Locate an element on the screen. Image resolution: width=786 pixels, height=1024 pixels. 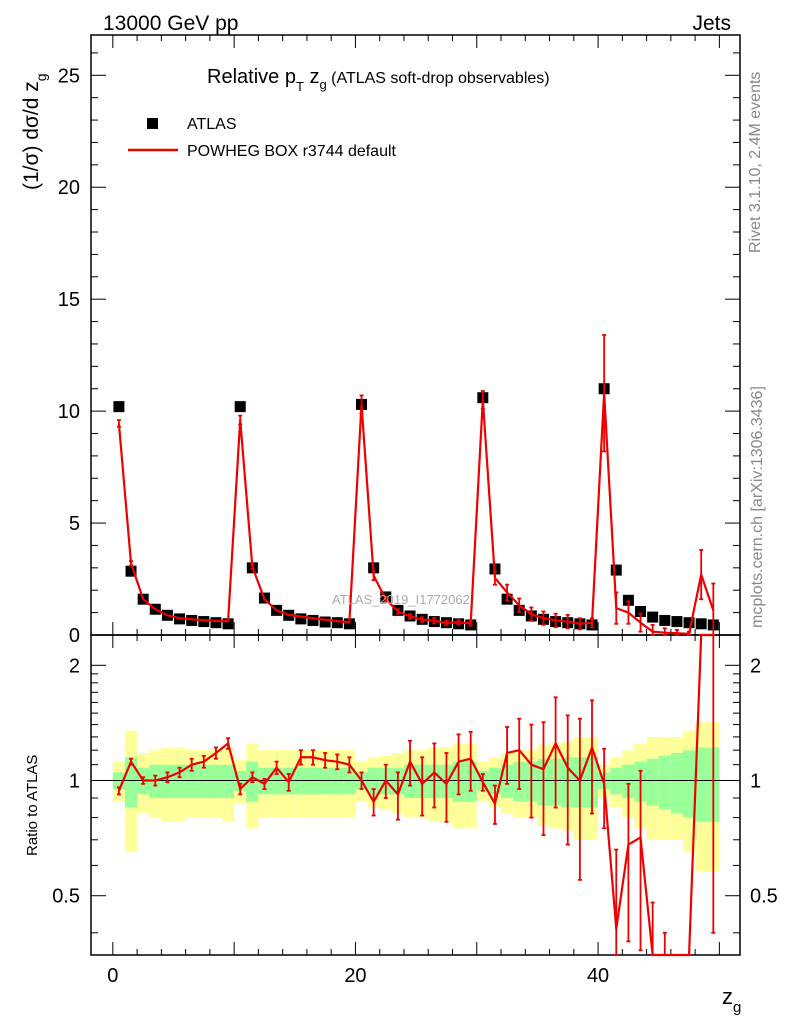
ratio-tick-label-right: 1 is located at coordinates (755, 782).